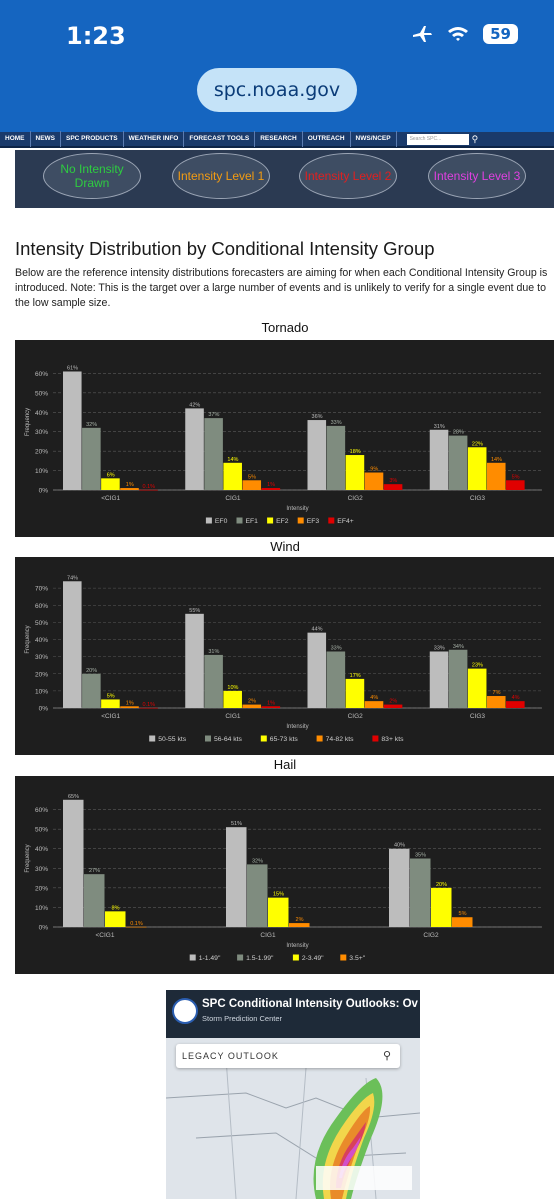 The width and height of the screenshot is (554, 1199). I want to click on legend-swatch-56-64-kts, so click(208, 738).